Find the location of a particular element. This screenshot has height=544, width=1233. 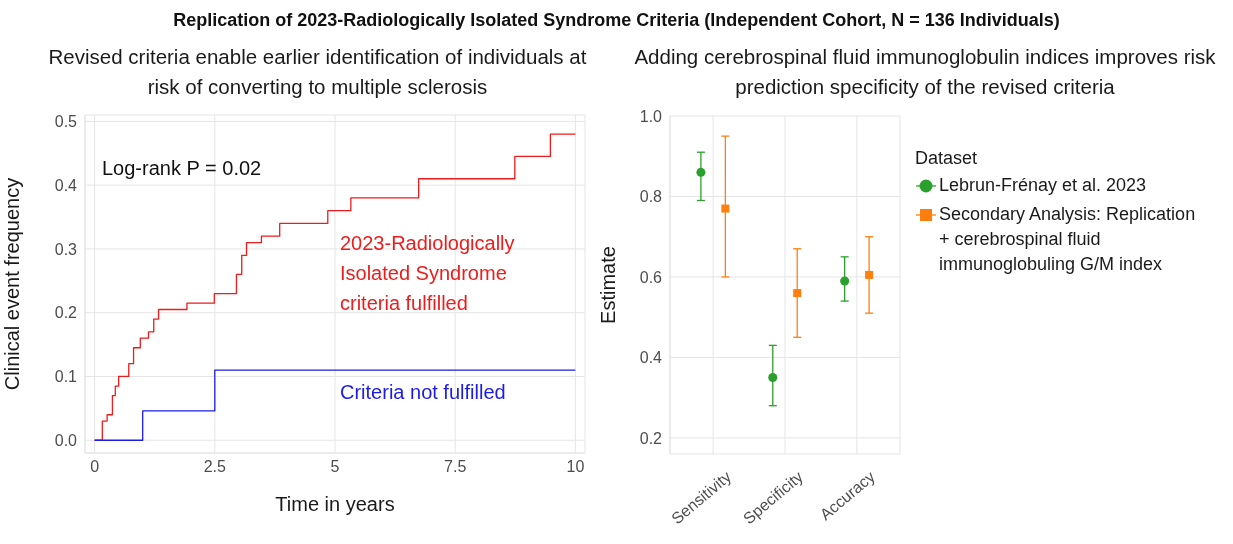

legend-label: Secondary Analysis: Replication + cerebrospinal fluid immunoglobuling G/M index is located at coordinates (1068, 239).